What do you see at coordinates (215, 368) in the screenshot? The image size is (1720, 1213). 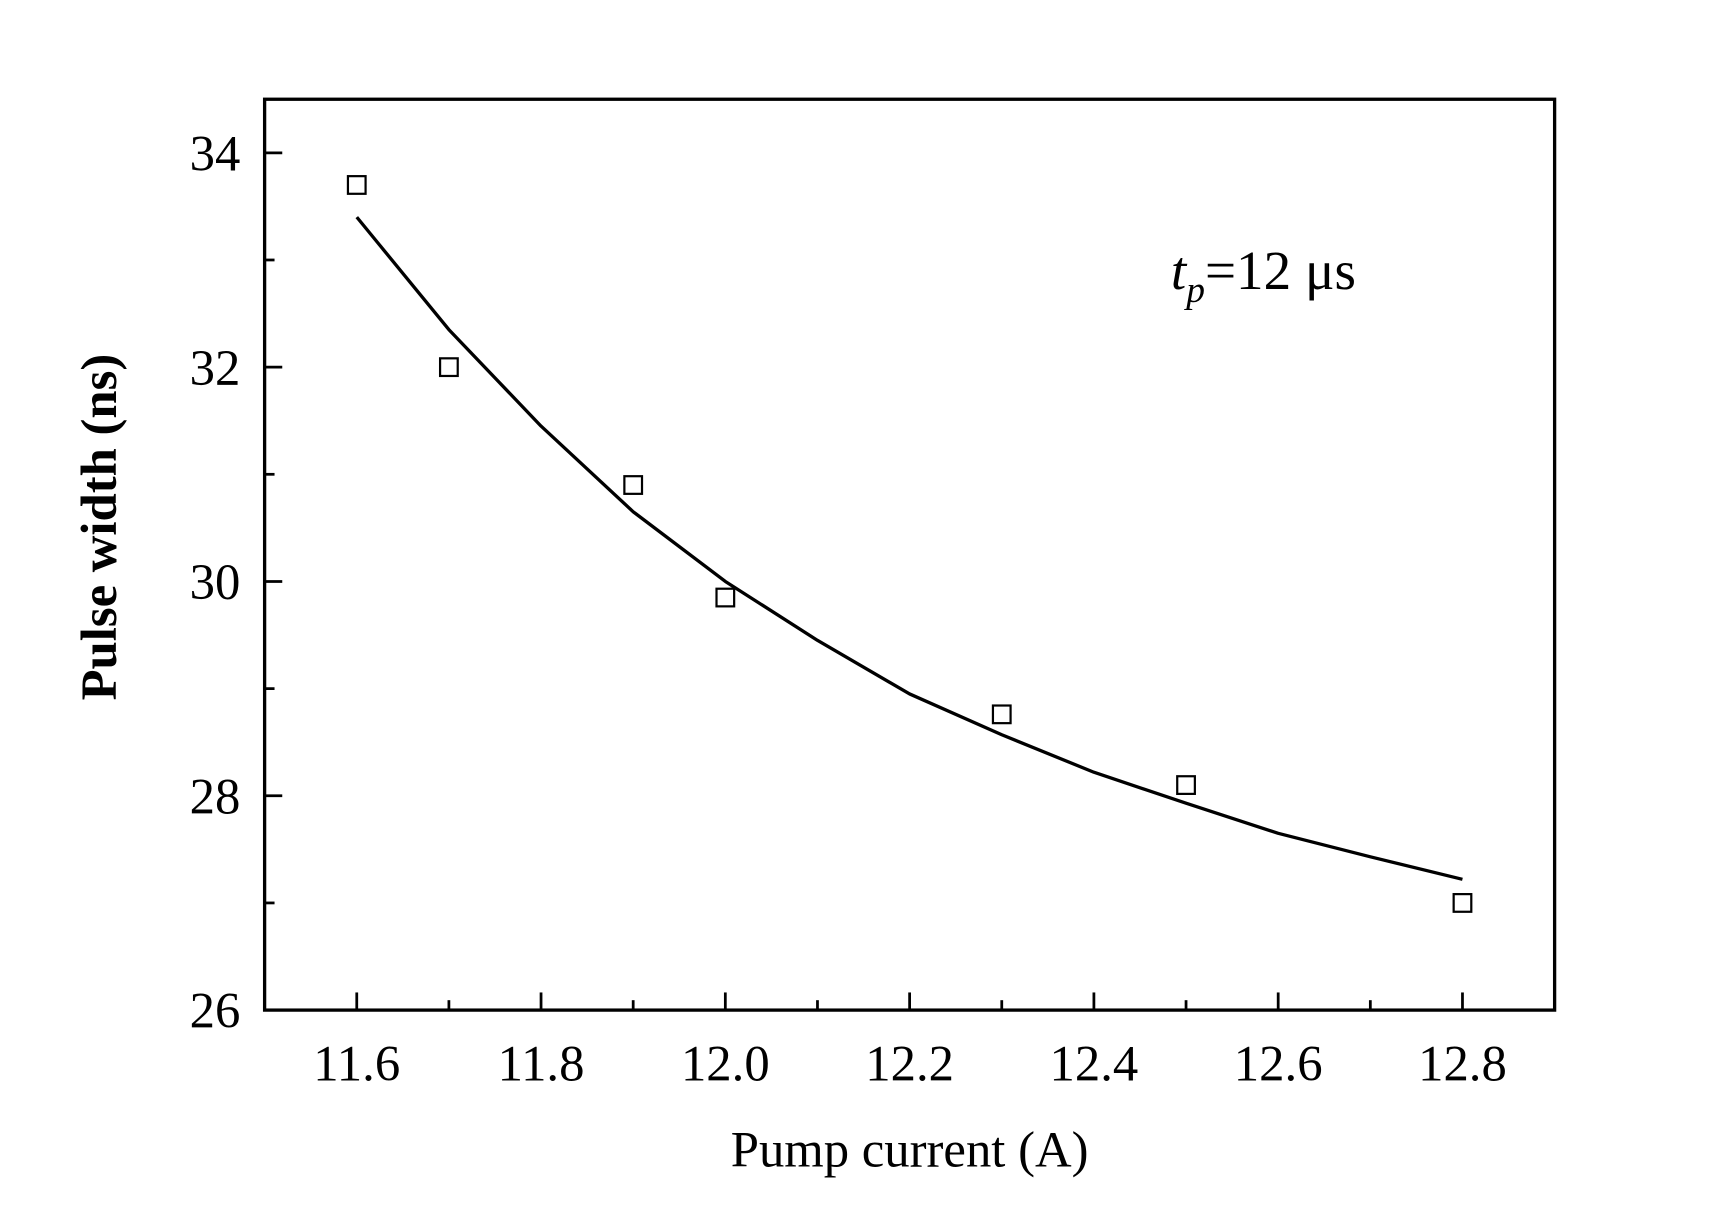 I see `y-tick-label: 32` at bounding box center [215, 368].